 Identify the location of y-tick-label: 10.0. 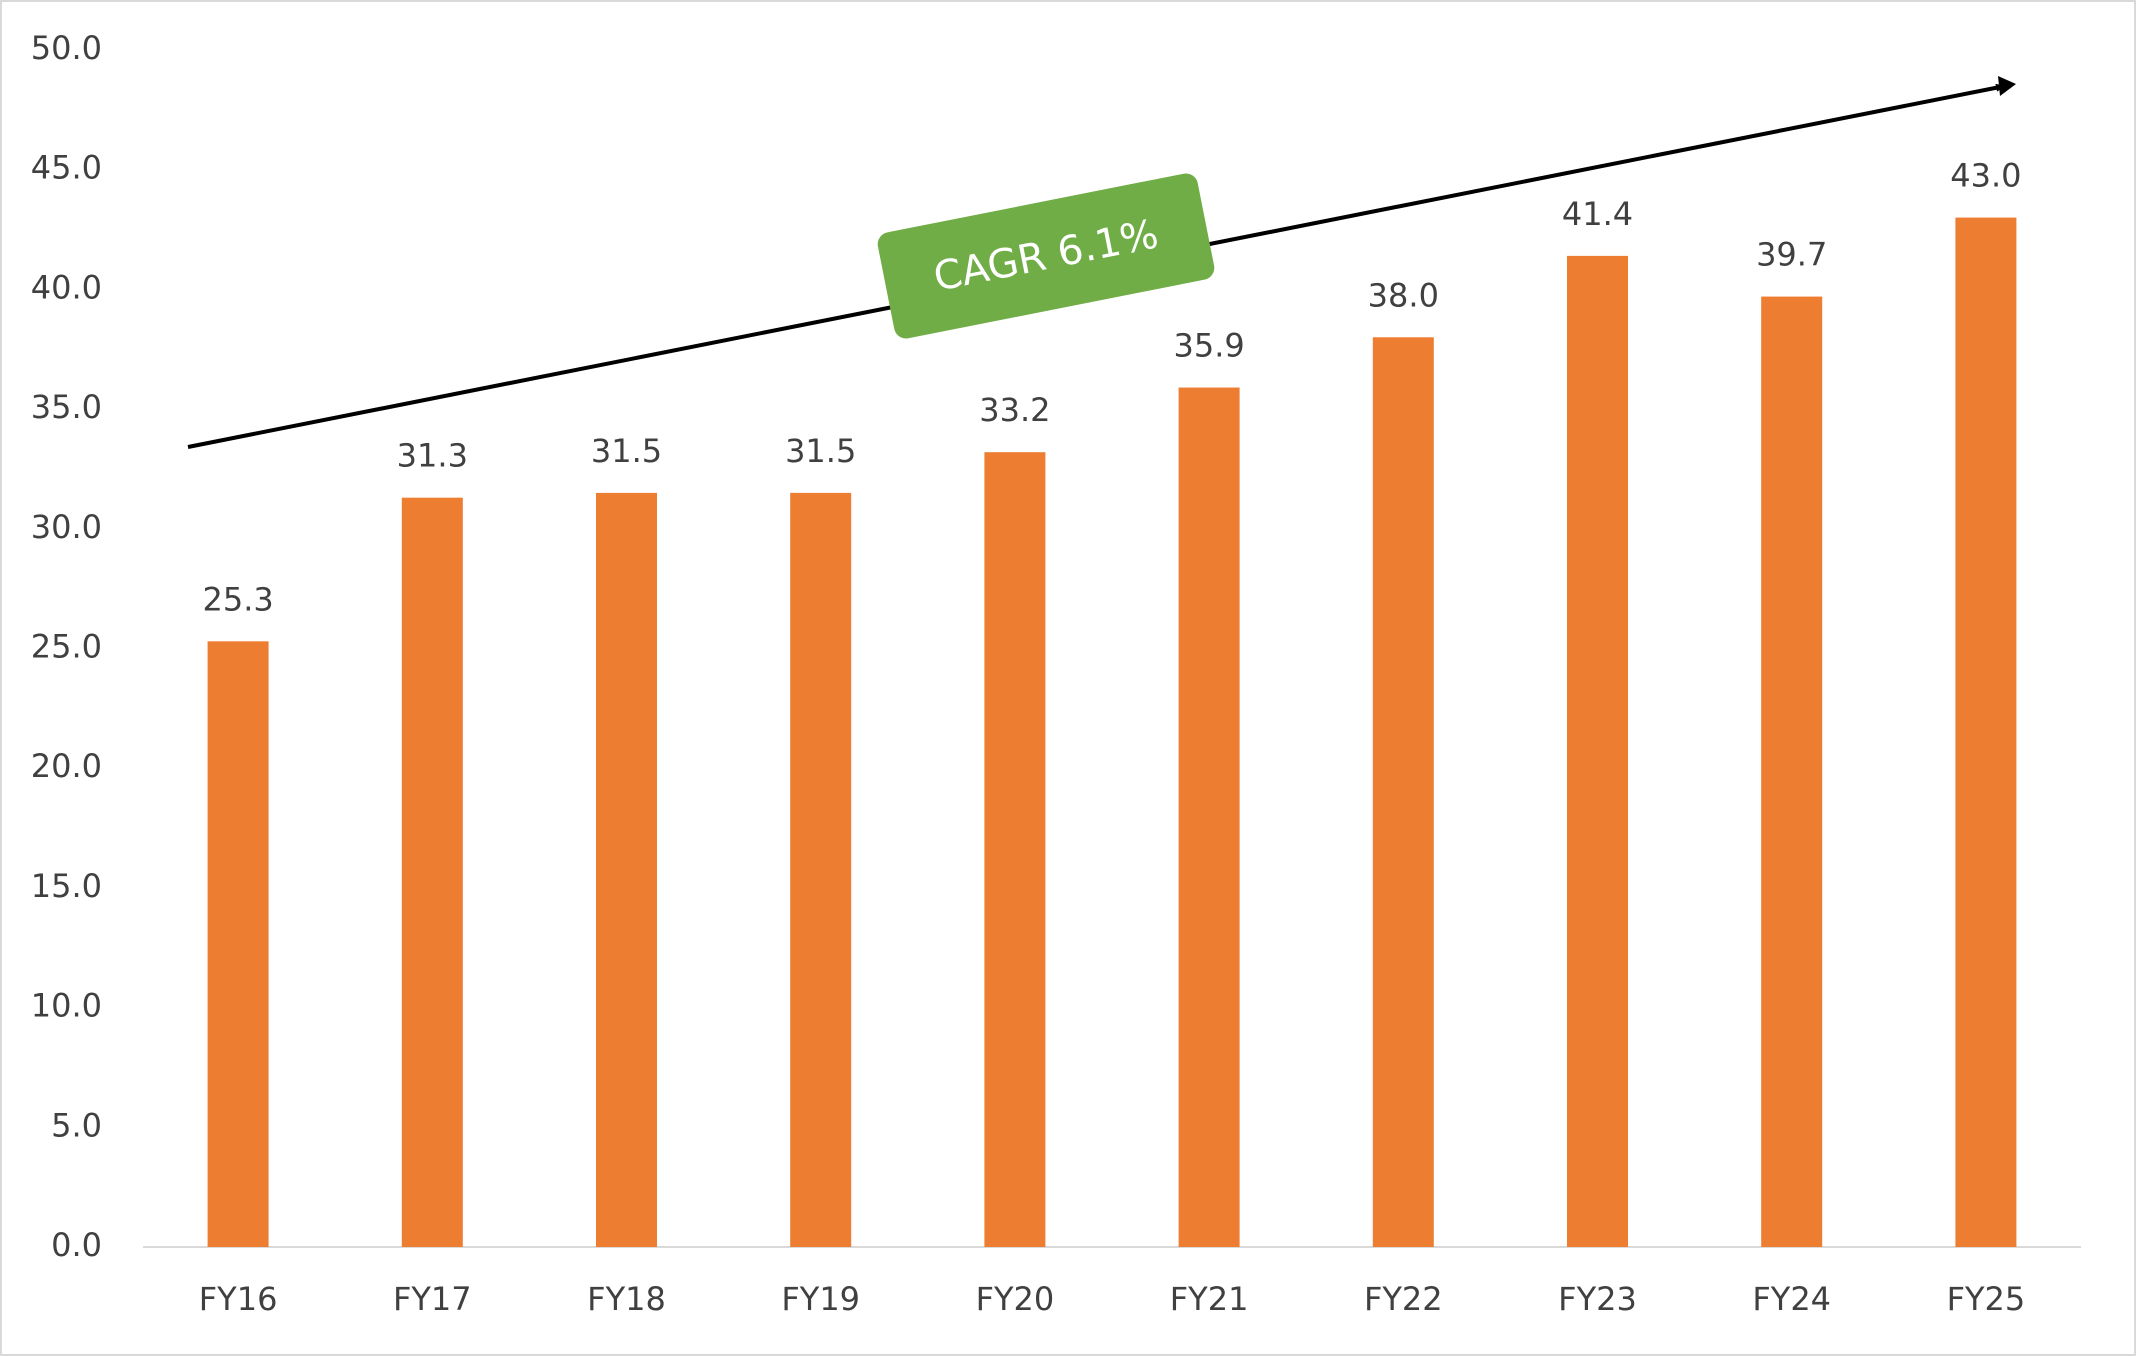
(66, 1006).